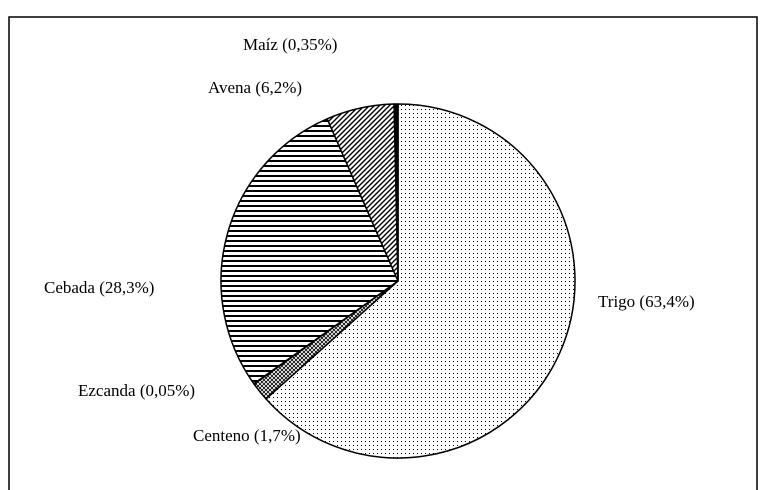  Describe the element at coordinates (247, 435) in the screenshot. I see `slice-label: Centeno (1,7%)` at that location.